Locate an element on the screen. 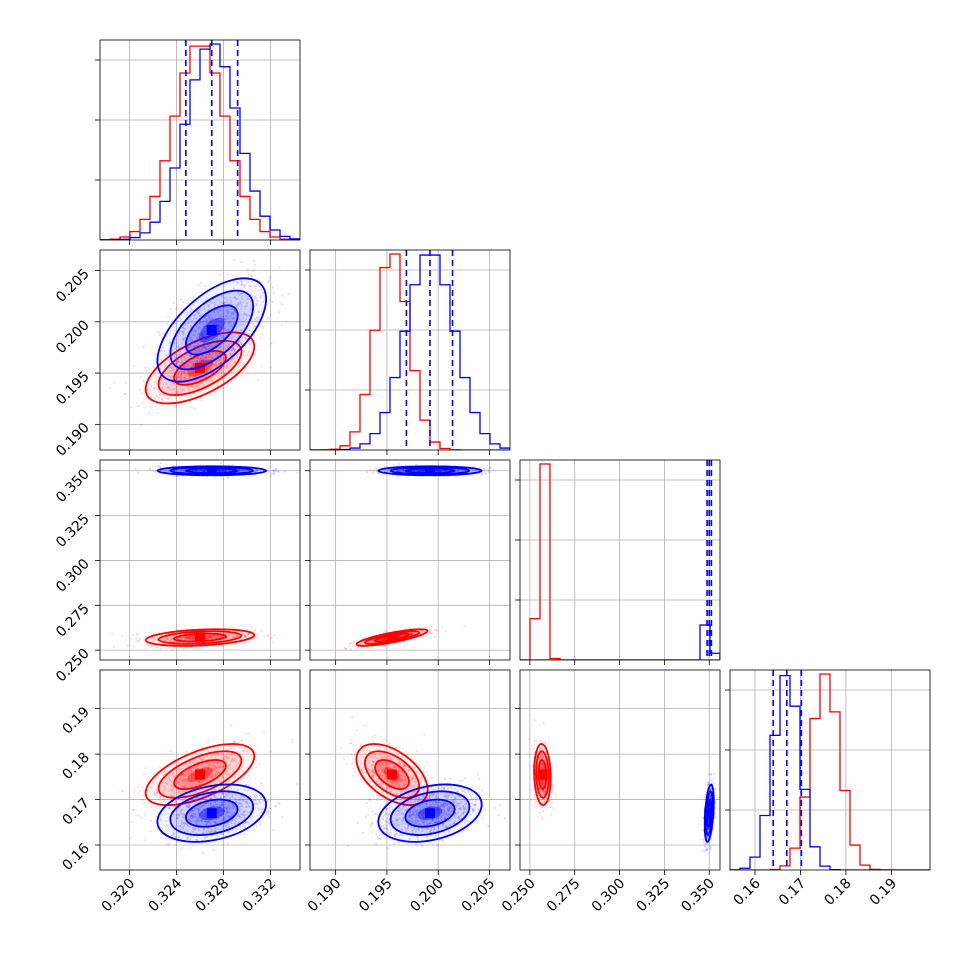 Image resolution: width=970 pixels, height=970 pixels. x-tick-label: 0.328 is located at coordinates (213, 896).